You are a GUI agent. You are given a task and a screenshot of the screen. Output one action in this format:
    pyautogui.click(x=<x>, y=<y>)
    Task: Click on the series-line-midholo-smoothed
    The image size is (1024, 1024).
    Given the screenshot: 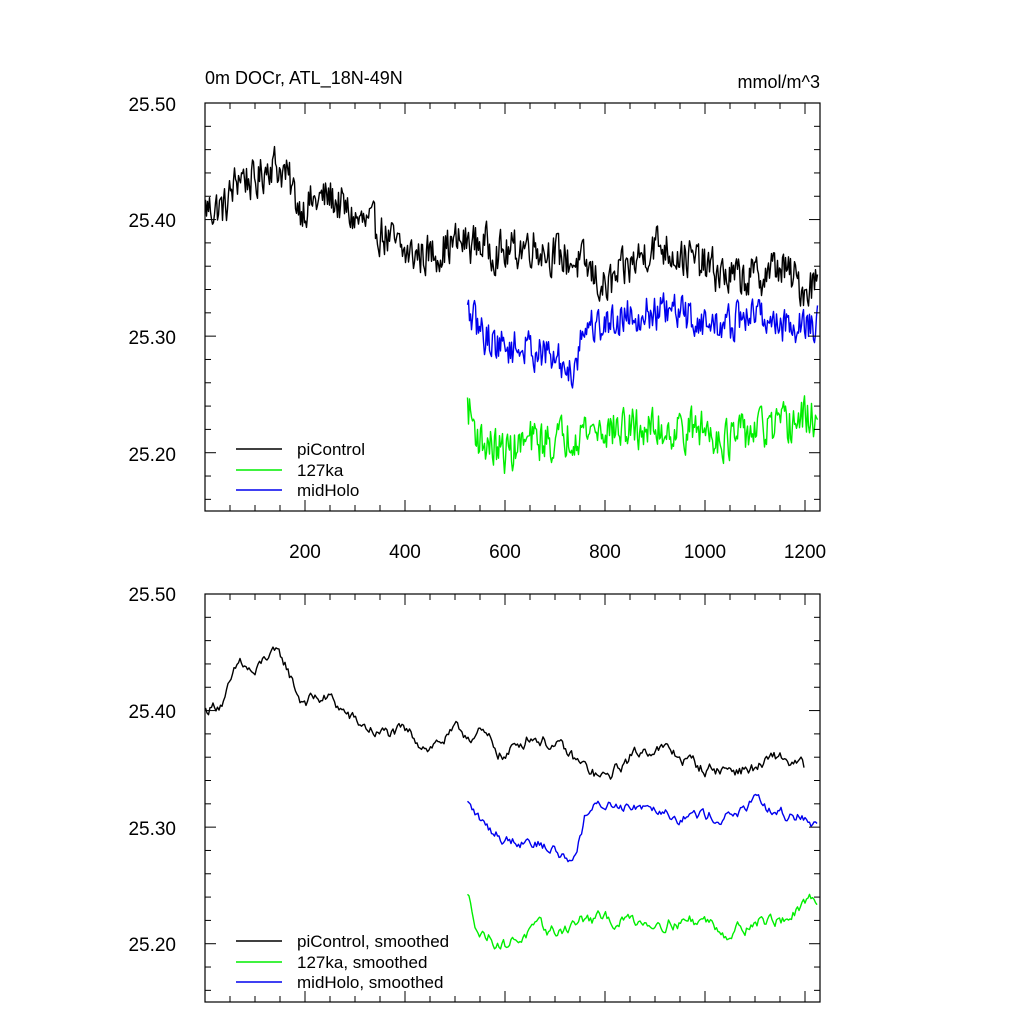 What is the action you would take?
    pyautogui.click(x=642, y=828)
    